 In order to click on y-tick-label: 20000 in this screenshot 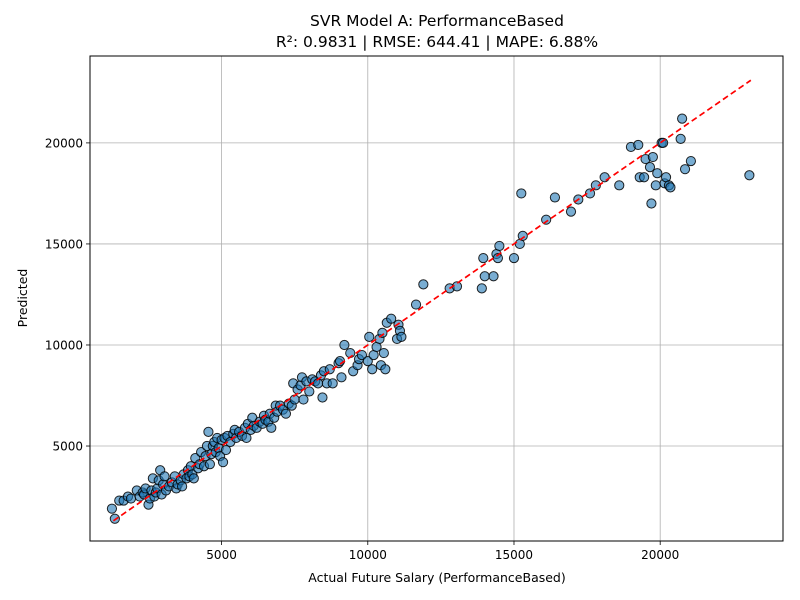, I will do `click(64, 143)`.